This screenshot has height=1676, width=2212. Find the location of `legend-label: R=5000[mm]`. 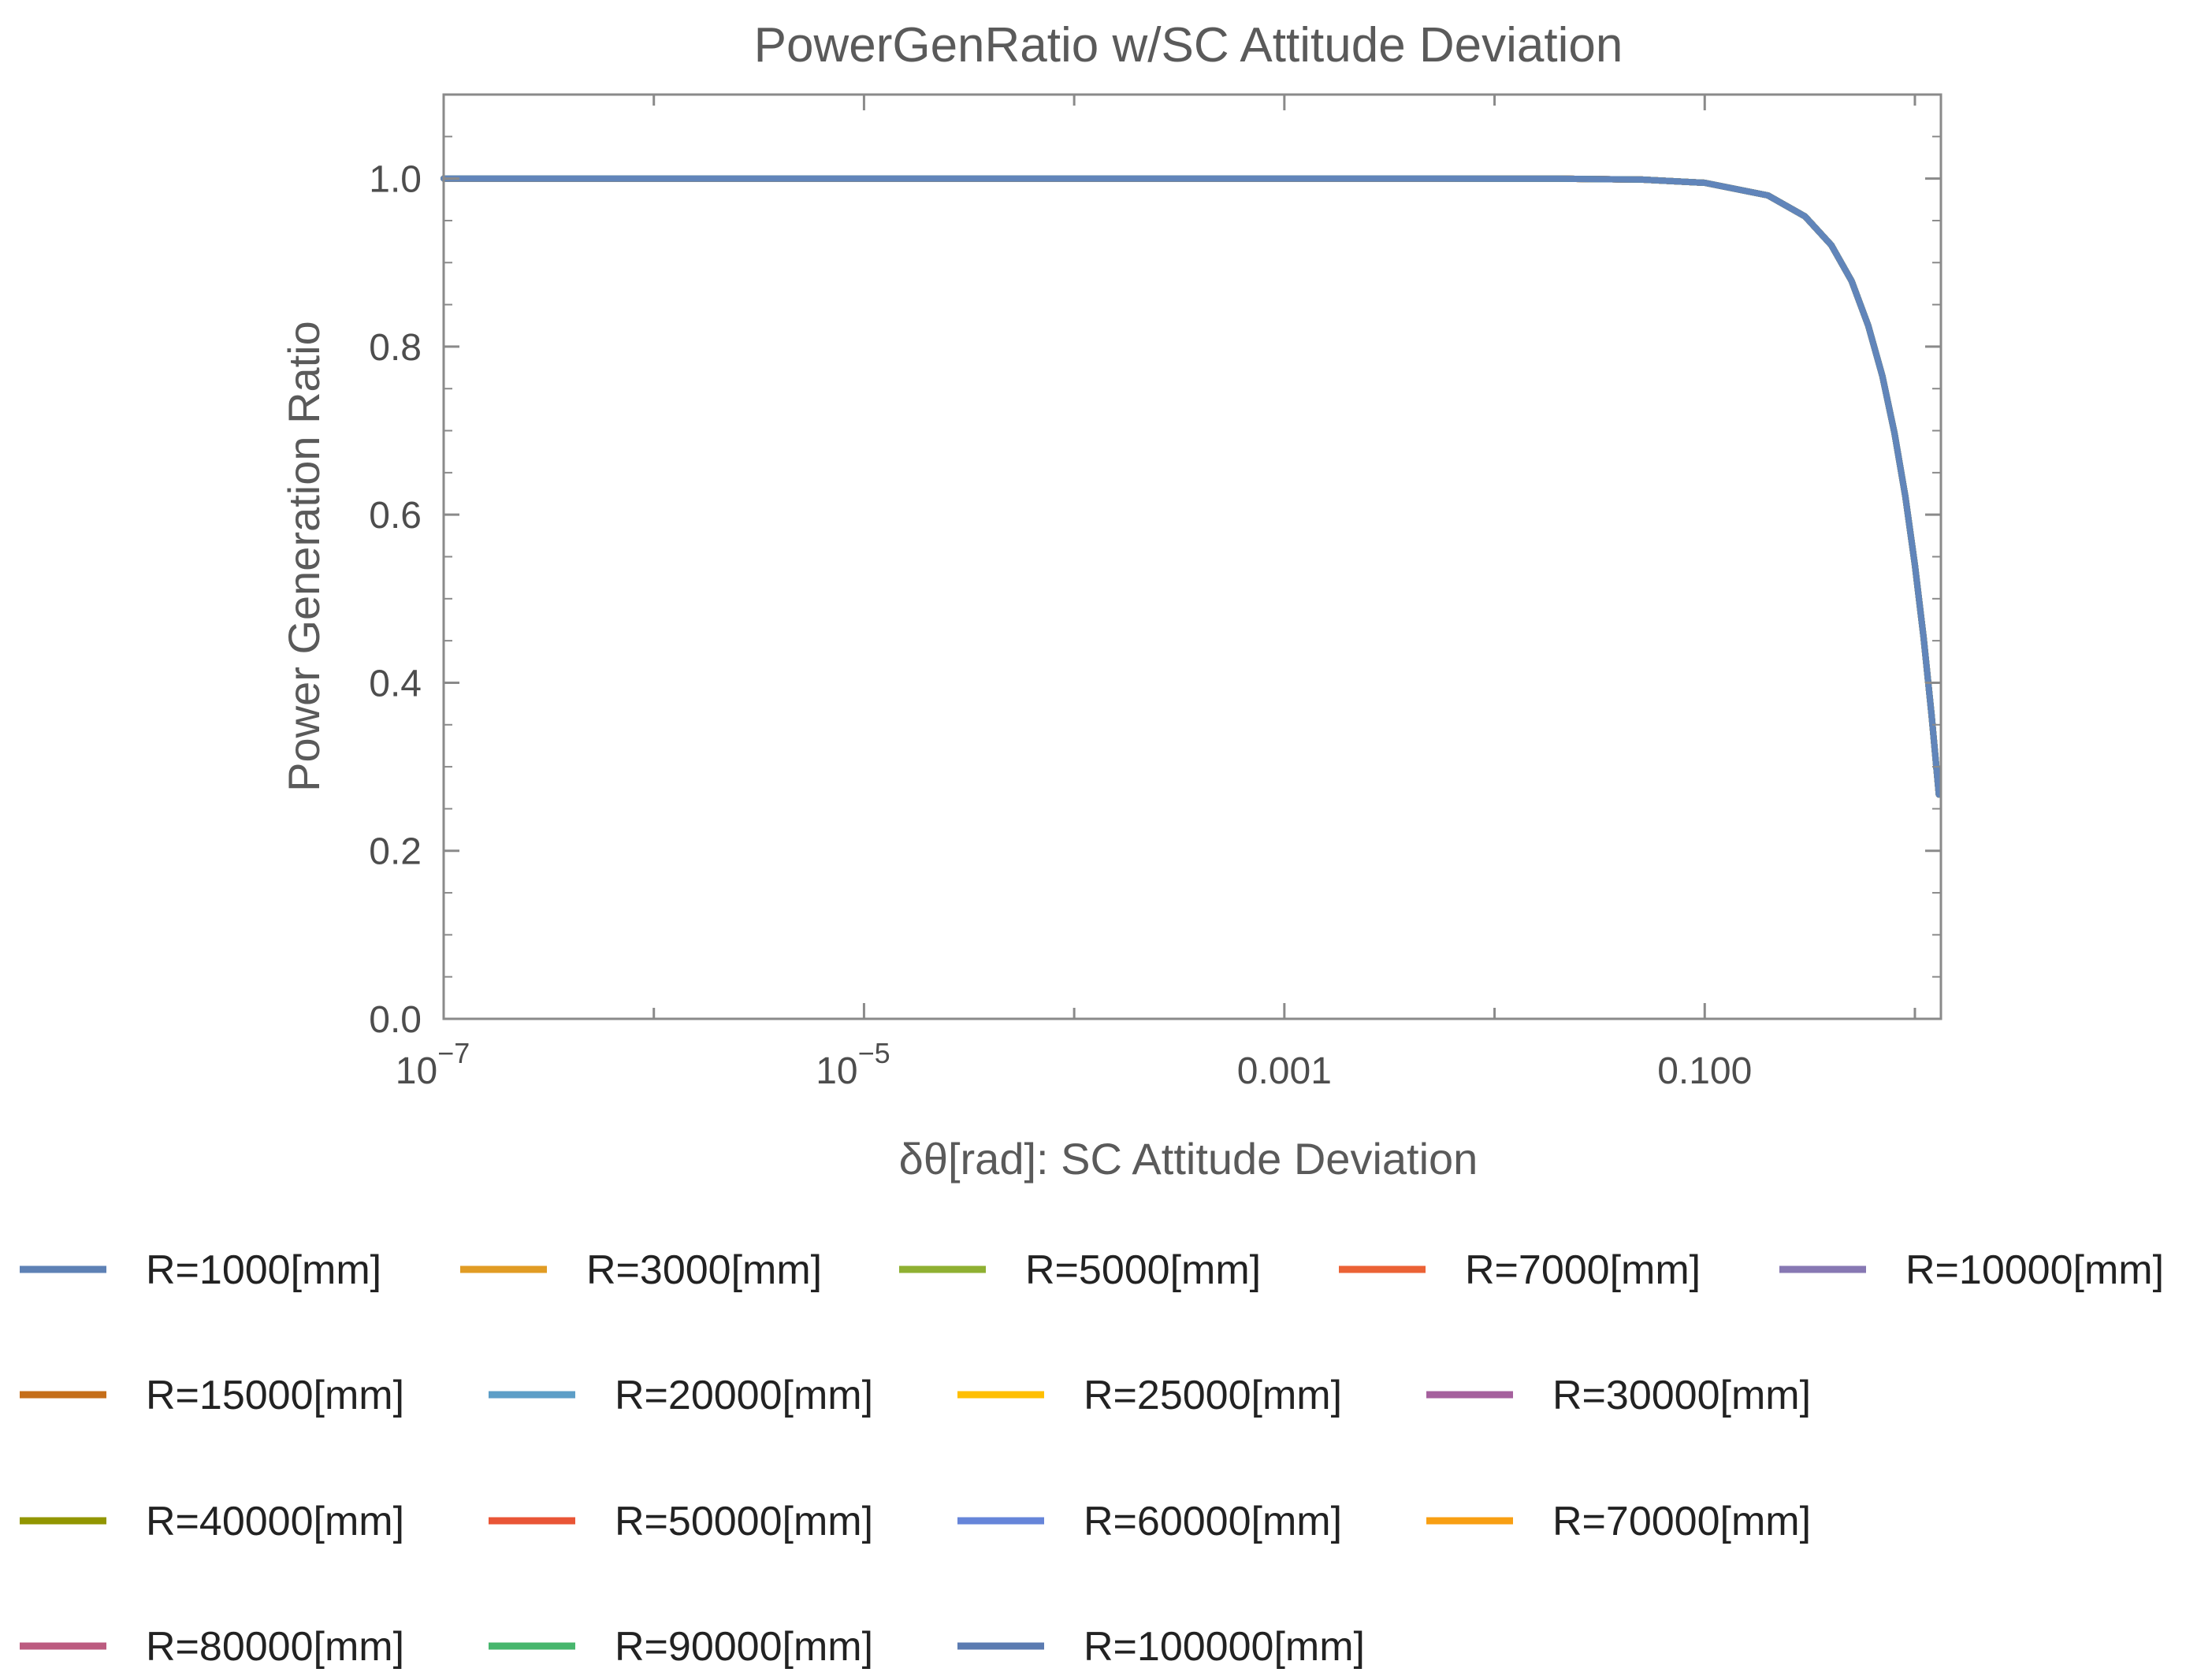

legend-label: R=5000[mm] is located at coordinates (1143, 1270).